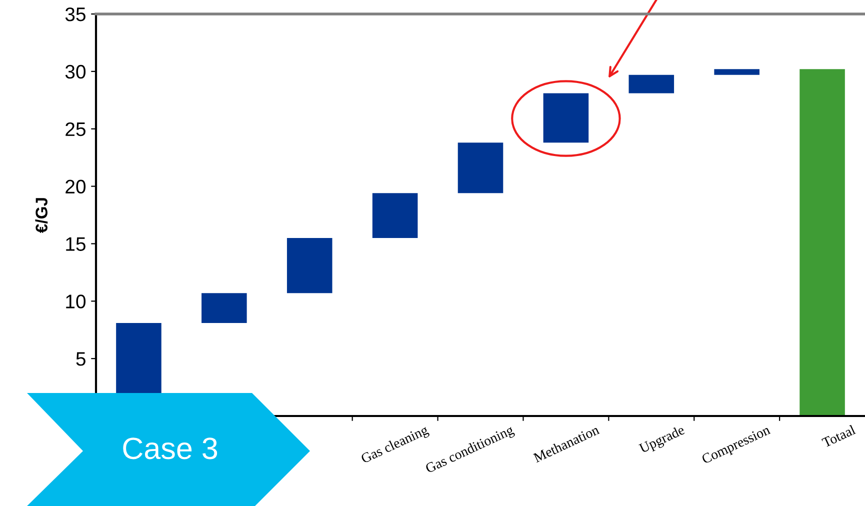 This screenshot has width=865, height=506. Describe the element at coordinates (41, 215) in the screenshot. I see `y-axis-title: €/GJ` at that location.